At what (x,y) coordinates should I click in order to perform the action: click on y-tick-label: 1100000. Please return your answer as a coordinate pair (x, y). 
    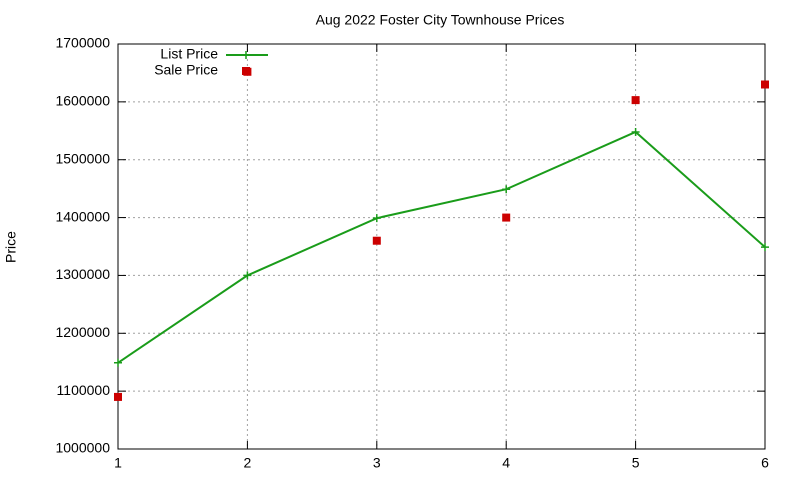
    Looking at the image, I should click on (84, 390).